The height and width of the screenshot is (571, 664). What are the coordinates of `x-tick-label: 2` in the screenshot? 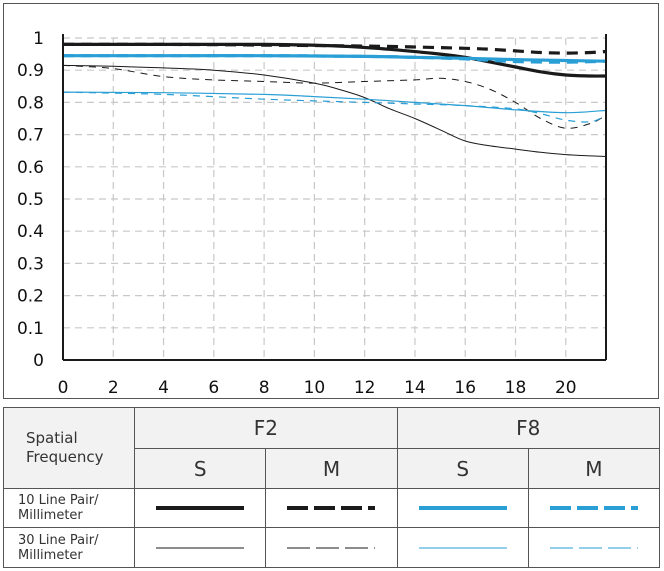 It's located at (113, 388).